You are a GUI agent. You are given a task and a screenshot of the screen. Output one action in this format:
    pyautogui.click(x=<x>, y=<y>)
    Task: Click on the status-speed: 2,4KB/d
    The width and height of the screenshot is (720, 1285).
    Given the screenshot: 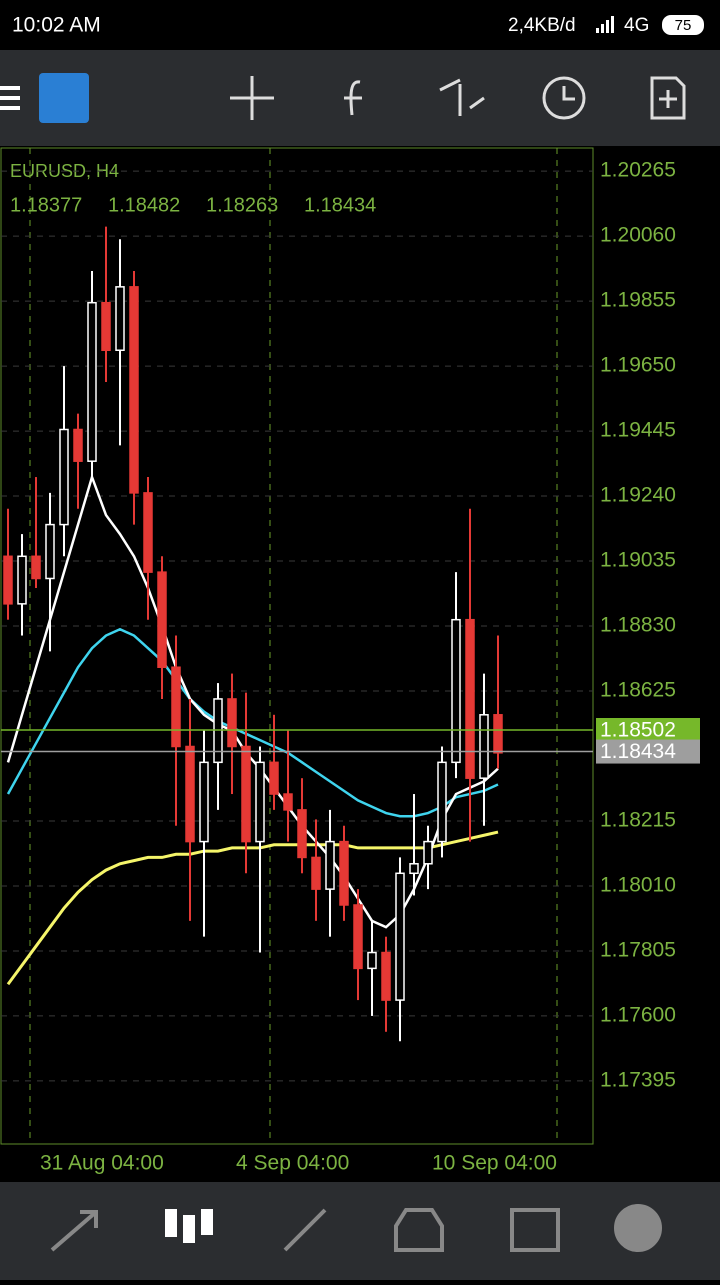 What is the action you would take?
    pyautogui.click(x=542, y=25)
    